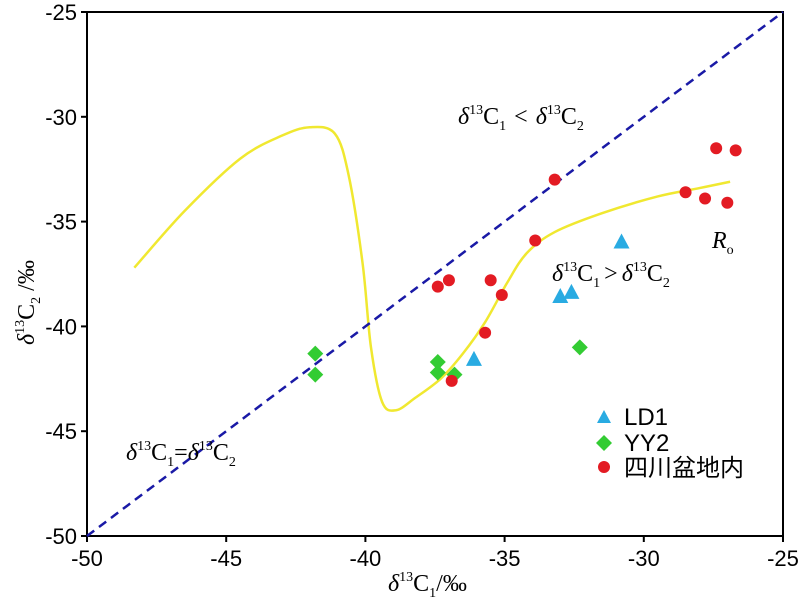 The image size is (800, 599). What do you see at coordinates (87, 558) in the screenshot?
I see `x-tick-label: -50` at bounding box center [87, 558].